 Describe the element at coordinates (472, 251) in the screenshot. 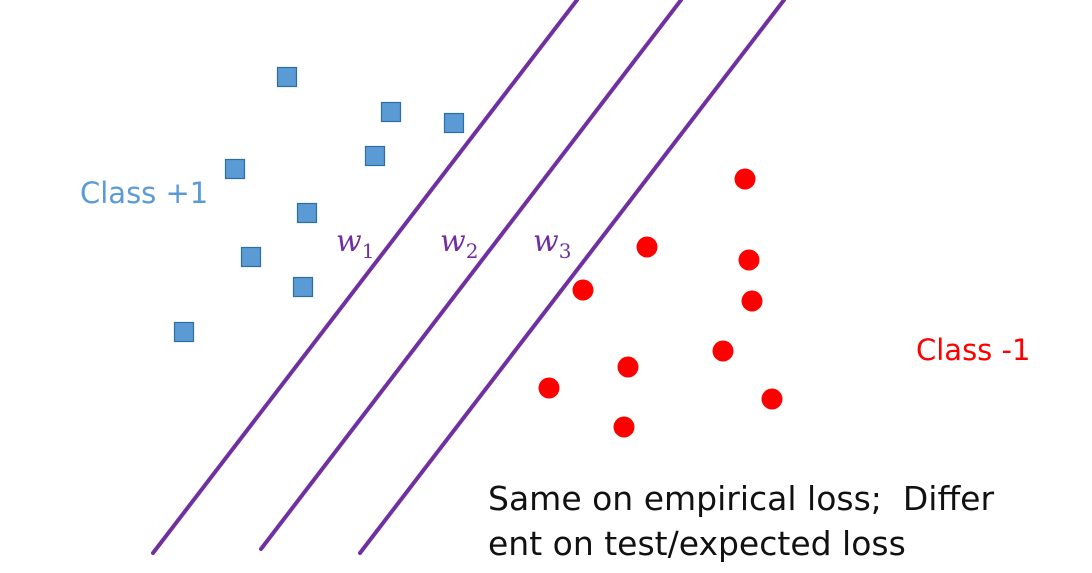

I see `separator-label-w2-subscript: 2` at that location.